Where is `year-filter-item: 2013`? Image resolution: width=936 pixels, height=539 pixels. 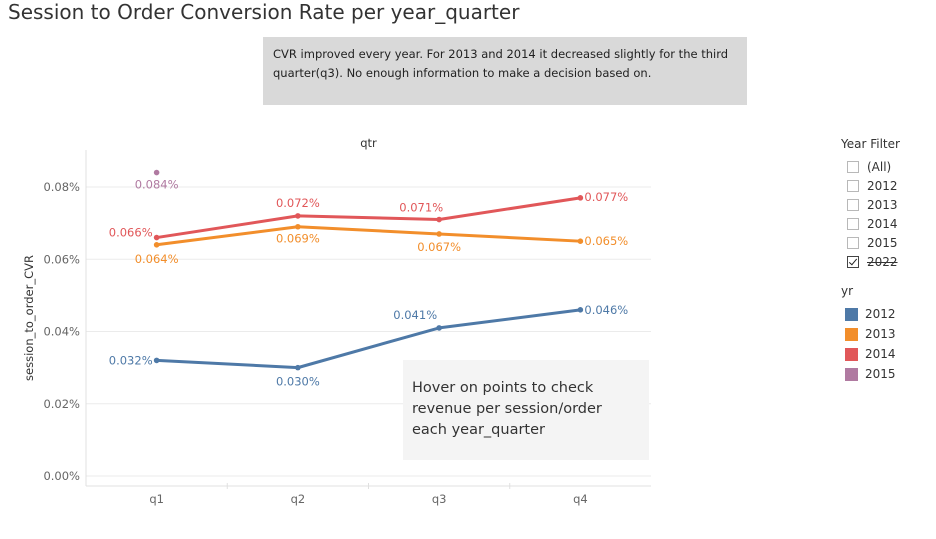 year-filter-item: 2013 is located at coordinates (887, 204).